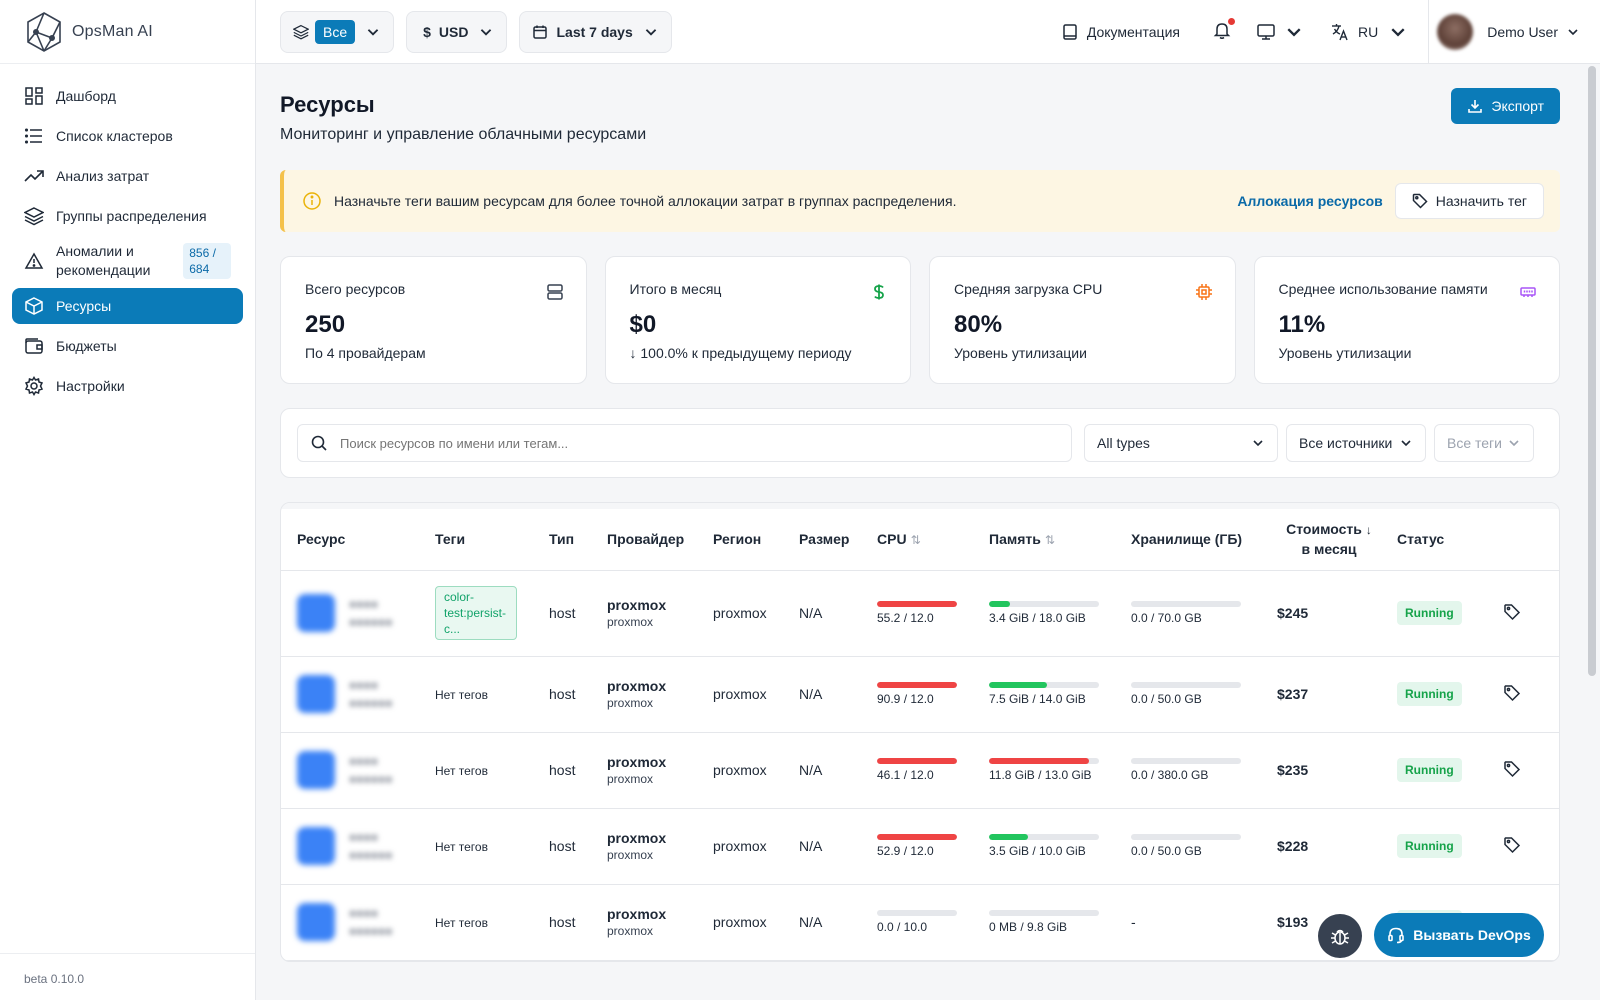 The width and height of the screenshot is (1600, 1000). Describe the element at coordinates (127, 136) in the screenshot. I see `sidebar-item-clusters: Список кластеров` at that location.